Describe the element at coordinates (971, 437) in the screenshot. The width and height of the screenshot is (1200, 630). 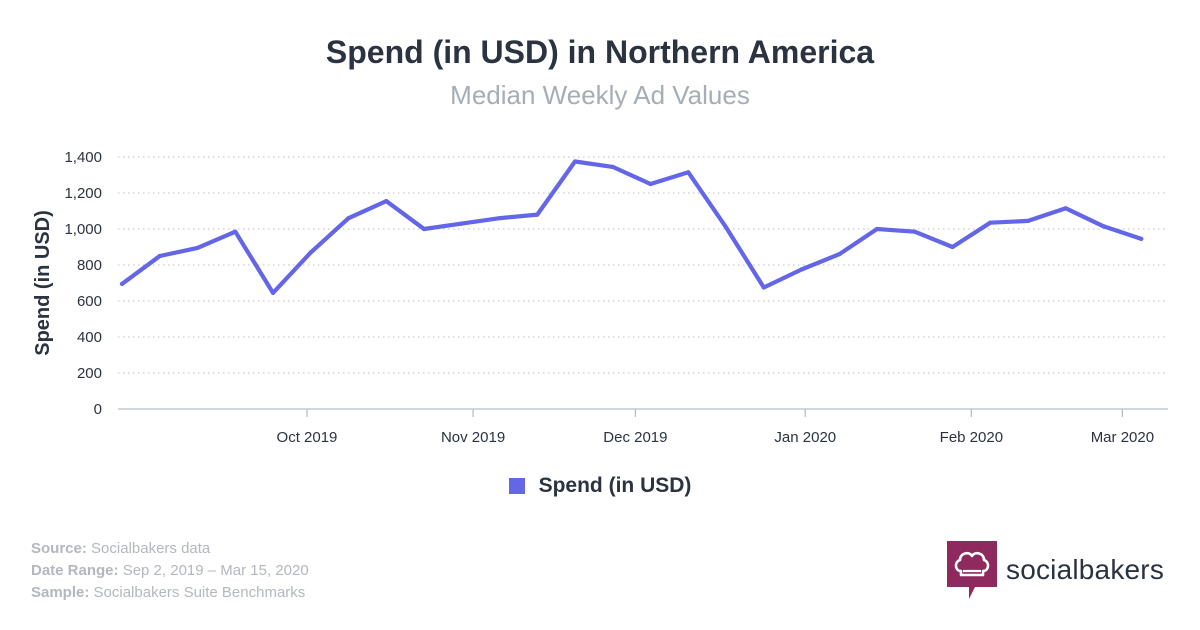
I see `x-tick-label: Feb 2020` at that location.